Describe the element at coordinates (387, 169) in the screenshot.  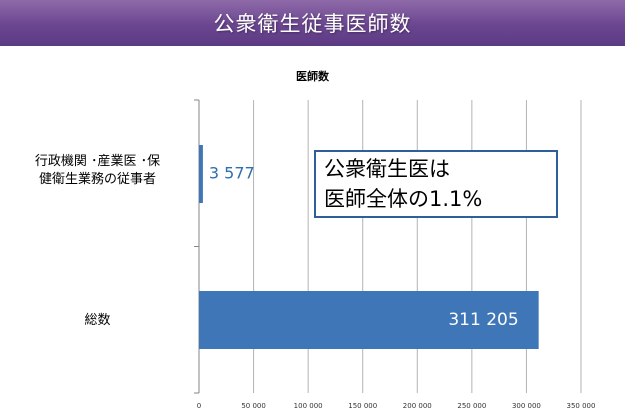
I see `callout-line-1: 公衆衛生医は` at that location.